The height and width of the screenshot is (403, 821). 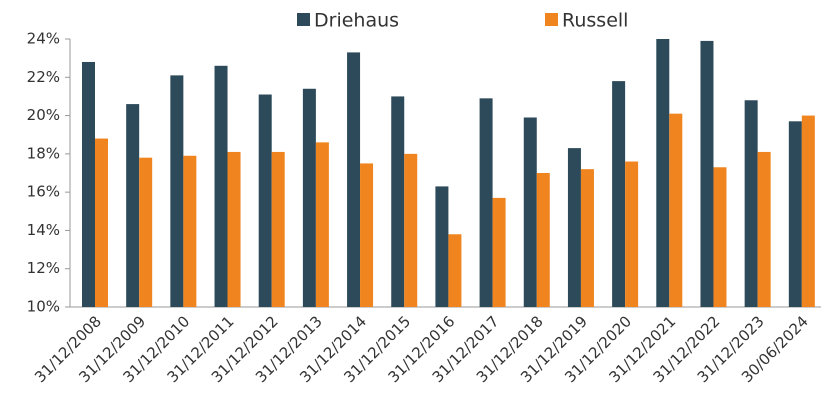 What do you see at coordinates (43, 268) in the screenshot?
I see `y-tick-label: 12%` at bounding box center [43, 268].